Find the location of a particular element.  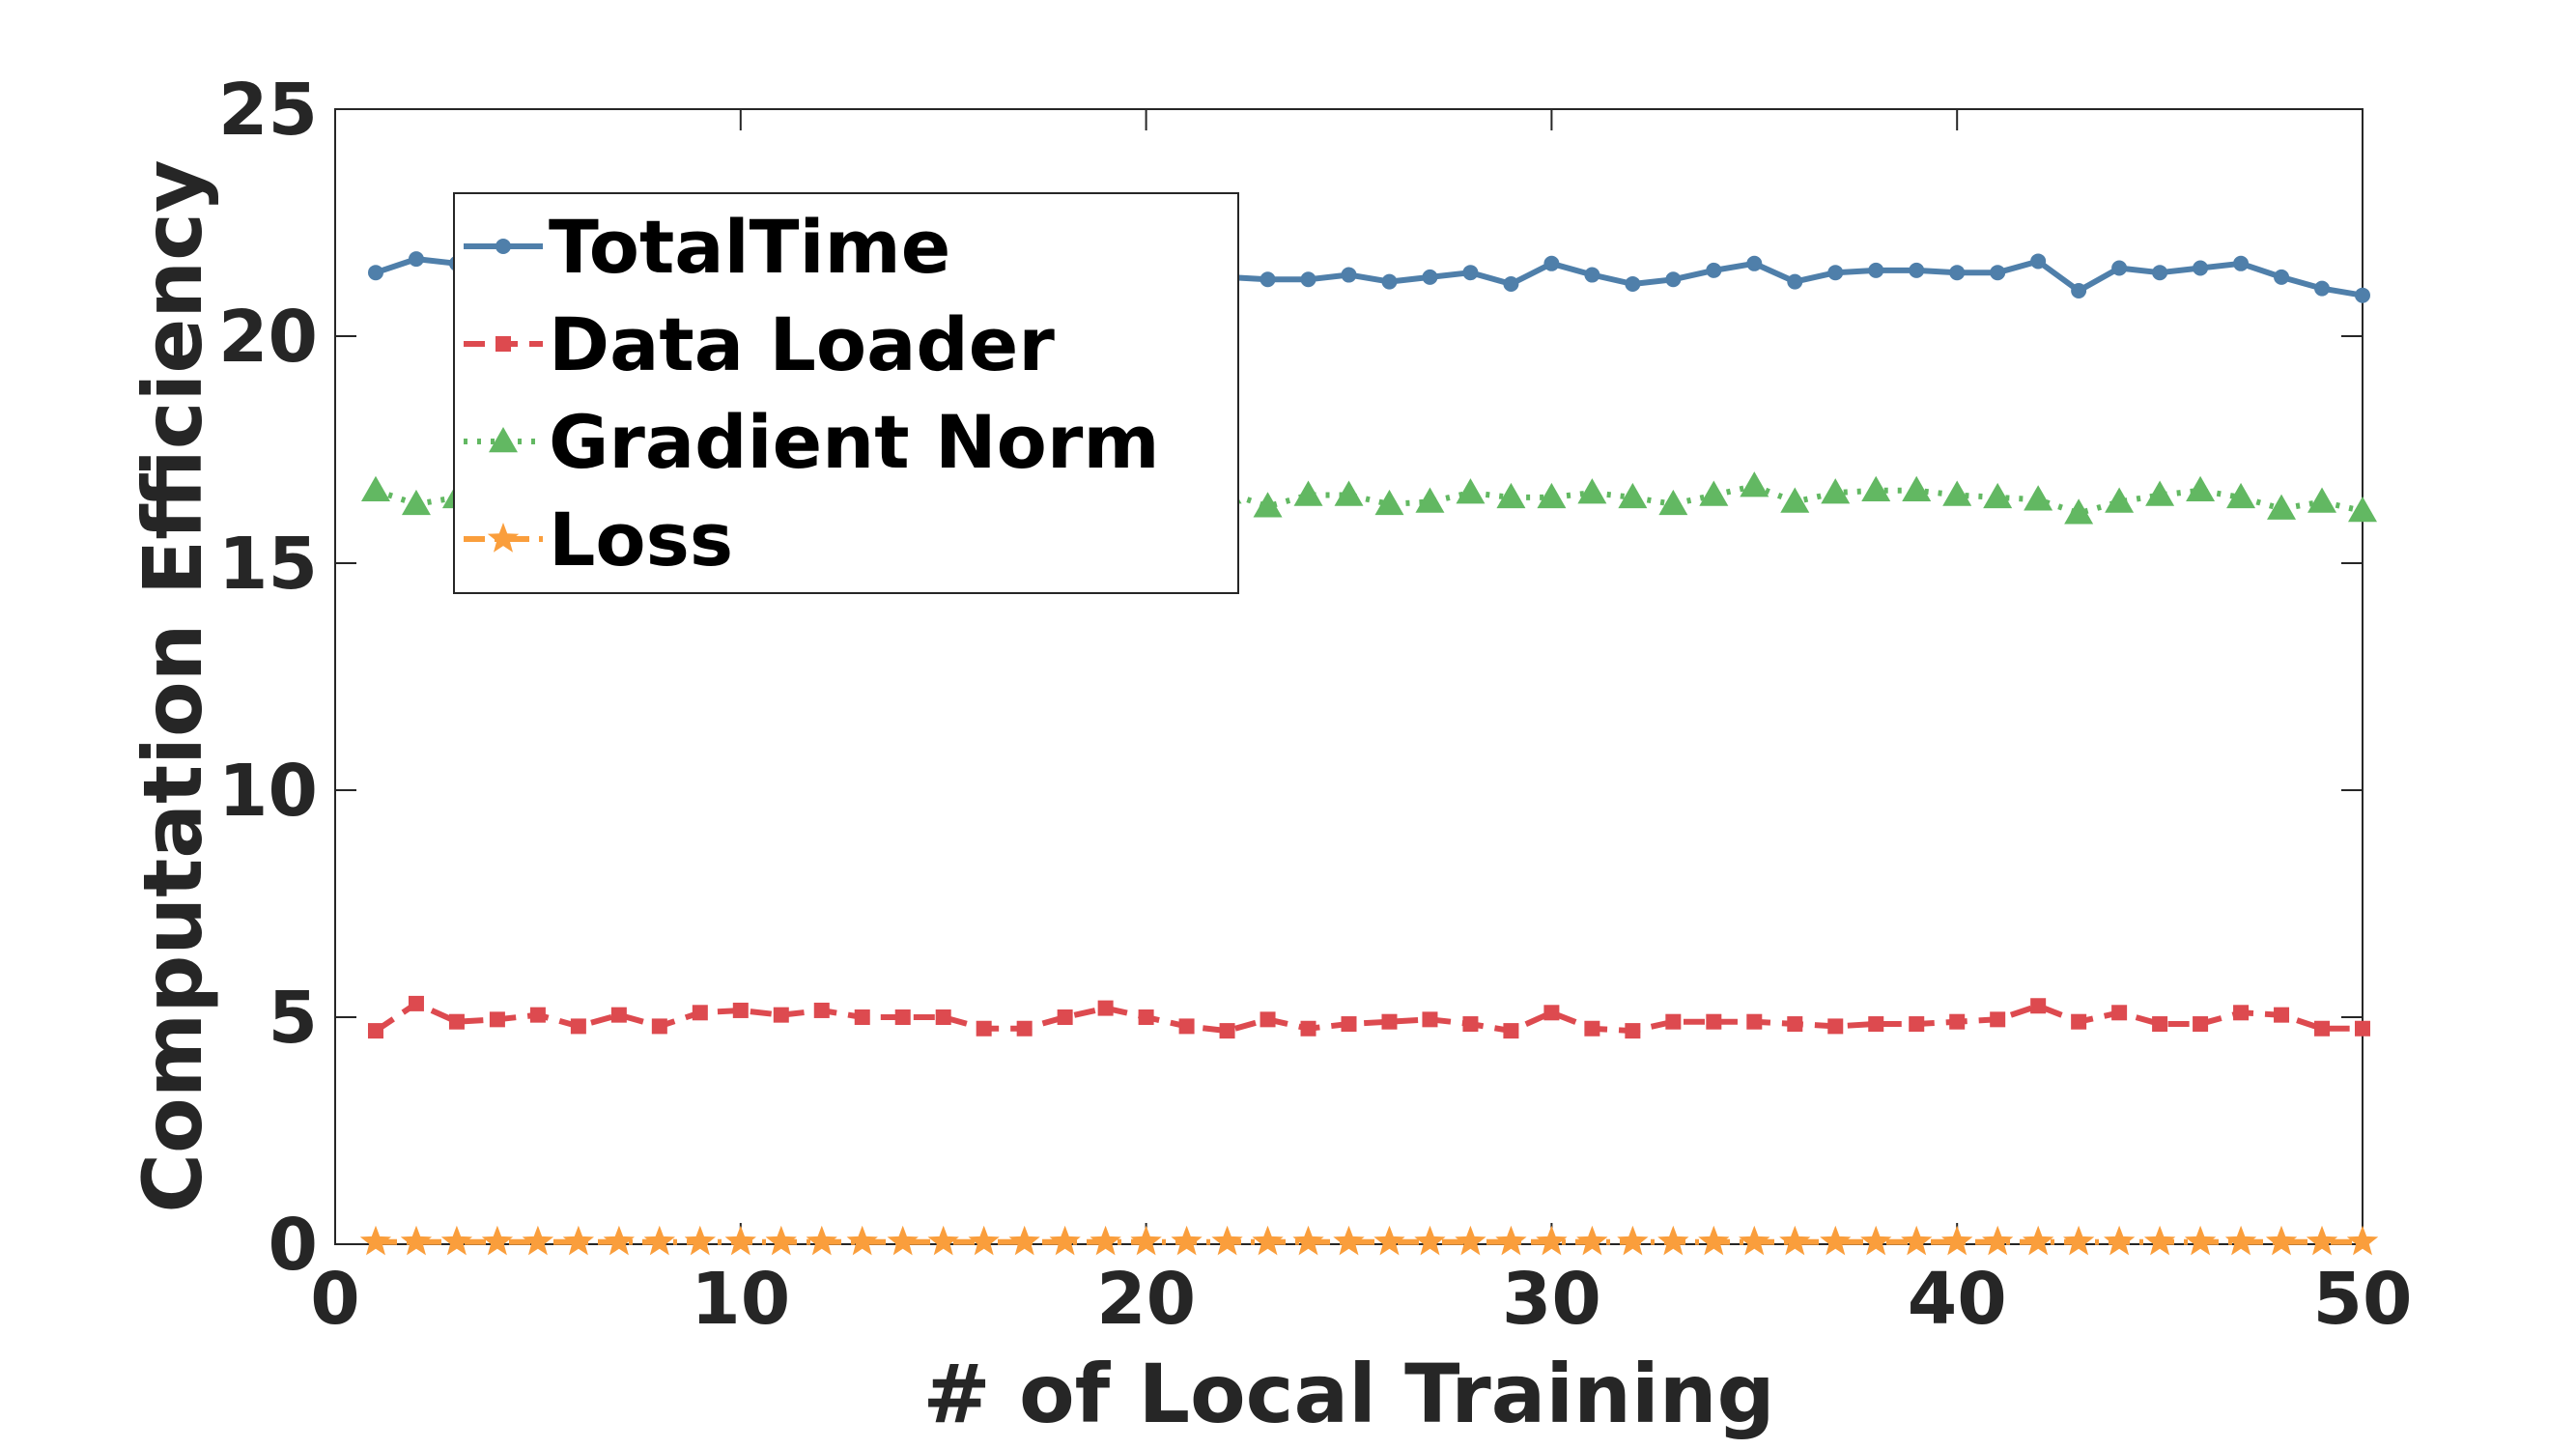

y-tick-label: 15 is located at coordinates (268, 564).